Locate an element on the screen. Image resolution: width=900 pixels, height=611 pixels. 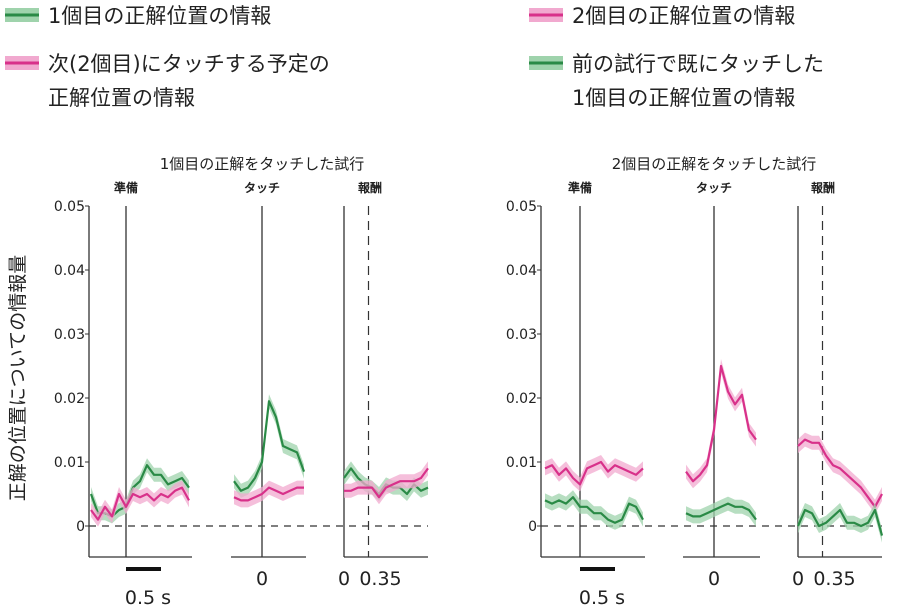
chart-title: 1個目の正解をタッチした試行 is located at coordinates (262, 164).